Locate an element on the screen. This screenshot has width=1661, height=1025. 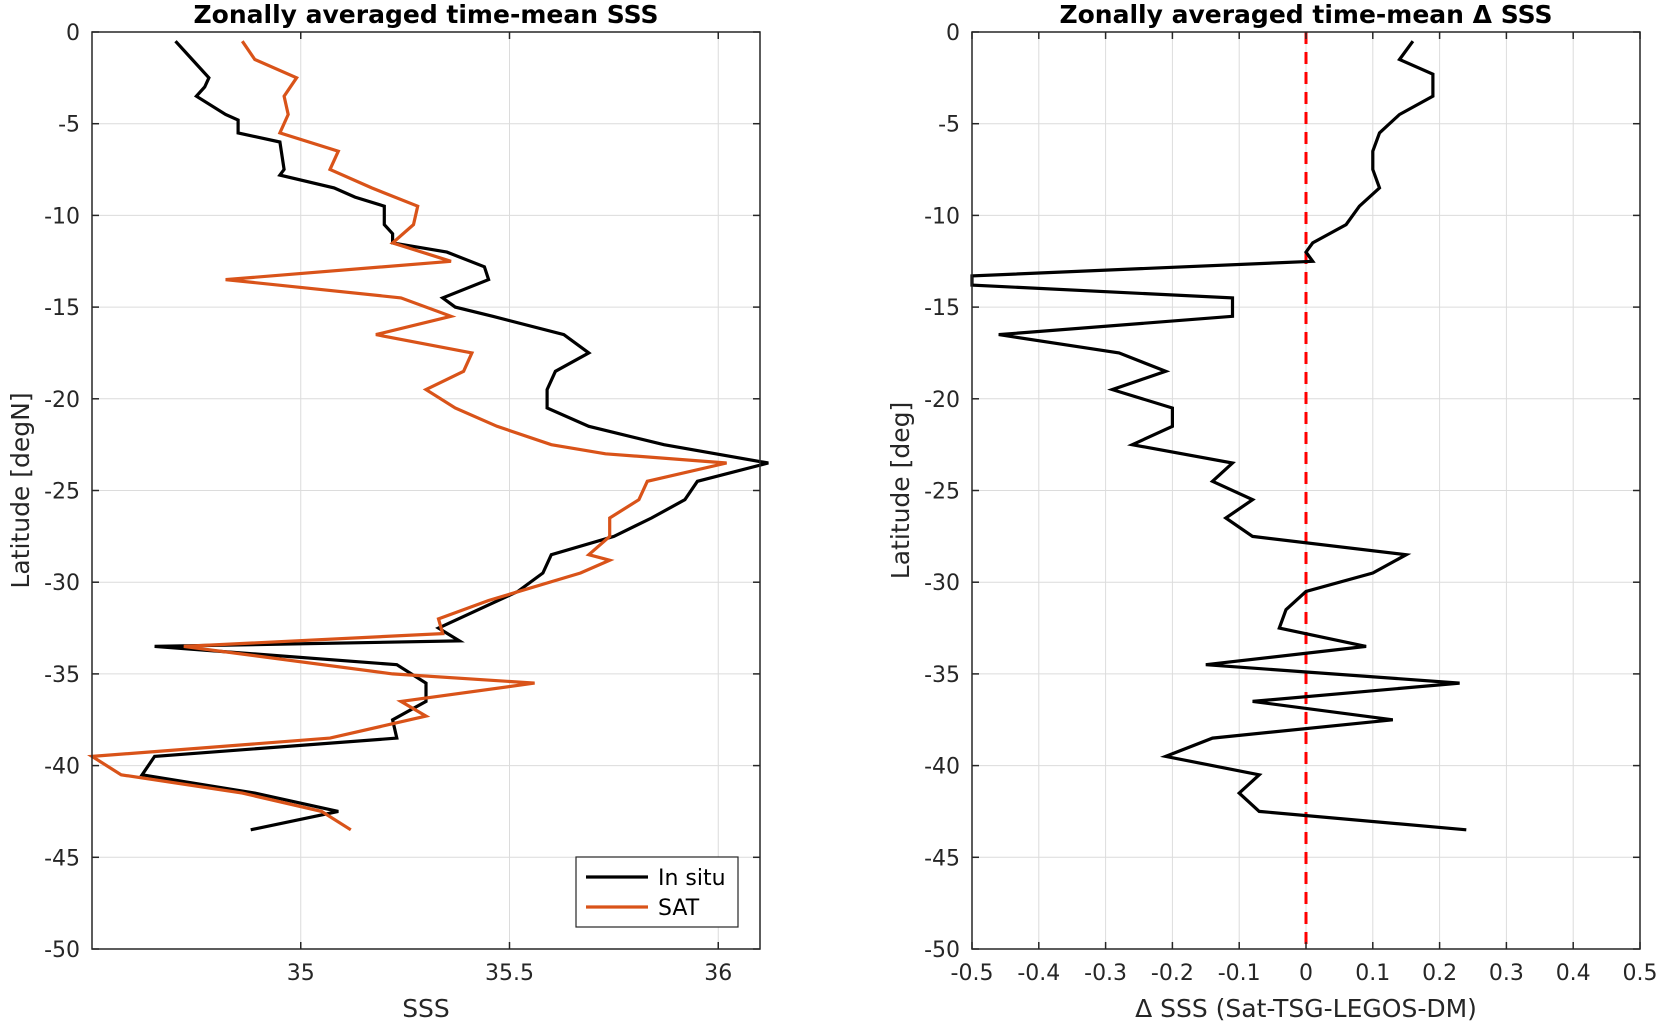
legend-box is located at coordinates (657, 892).